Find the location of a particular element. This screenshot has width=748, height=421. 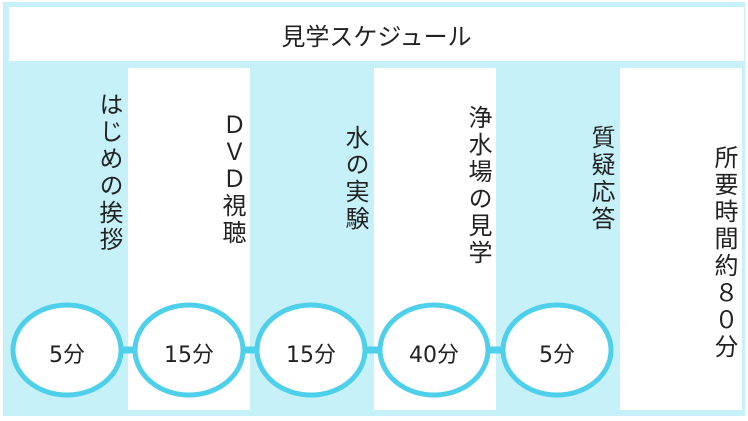

step-label: 質疑応答 is located at coordinates (601, 179).